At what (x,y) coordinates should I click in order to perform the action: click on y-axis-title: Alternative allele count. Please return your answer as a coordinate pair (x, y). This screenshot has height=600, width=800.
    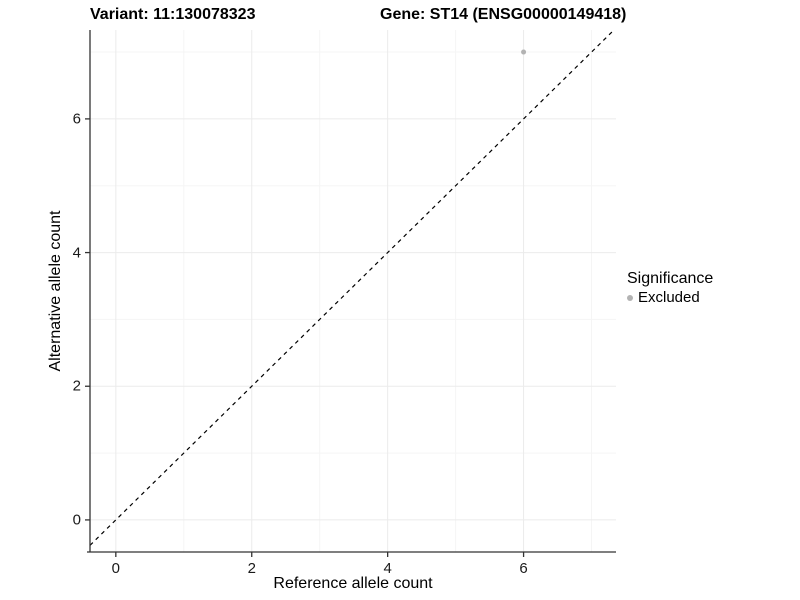
    Looking at the image, I should click on (55, 291).